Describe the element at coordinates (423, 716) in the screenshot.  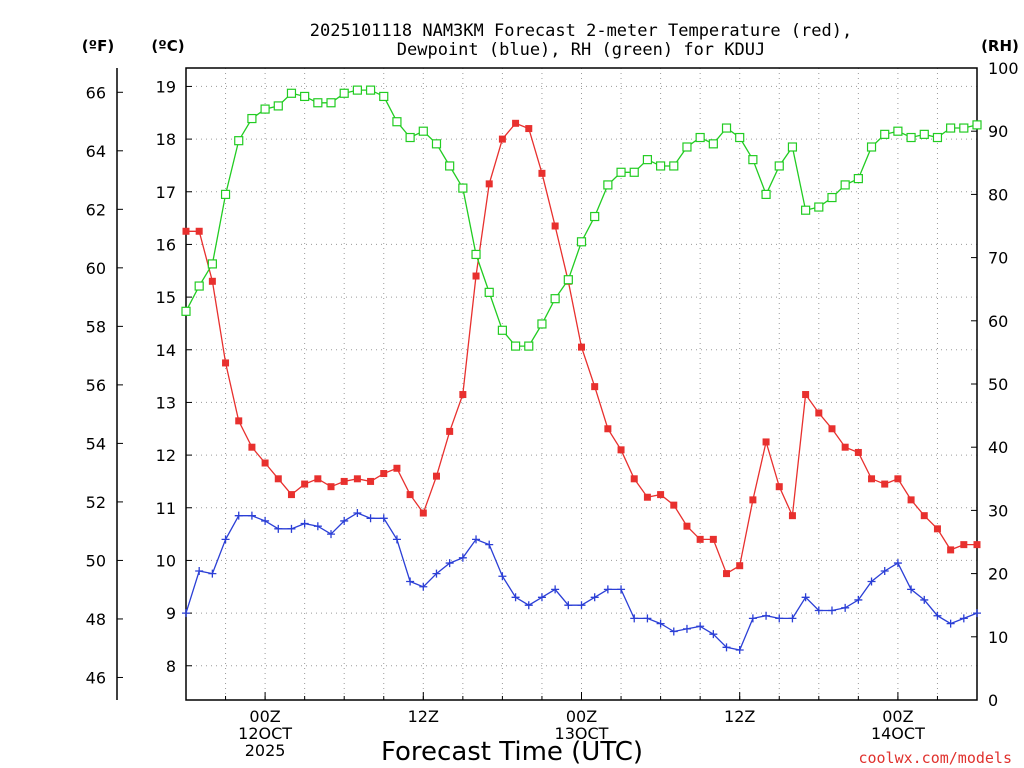
I see `x-tick-label: 12Z` at that location.